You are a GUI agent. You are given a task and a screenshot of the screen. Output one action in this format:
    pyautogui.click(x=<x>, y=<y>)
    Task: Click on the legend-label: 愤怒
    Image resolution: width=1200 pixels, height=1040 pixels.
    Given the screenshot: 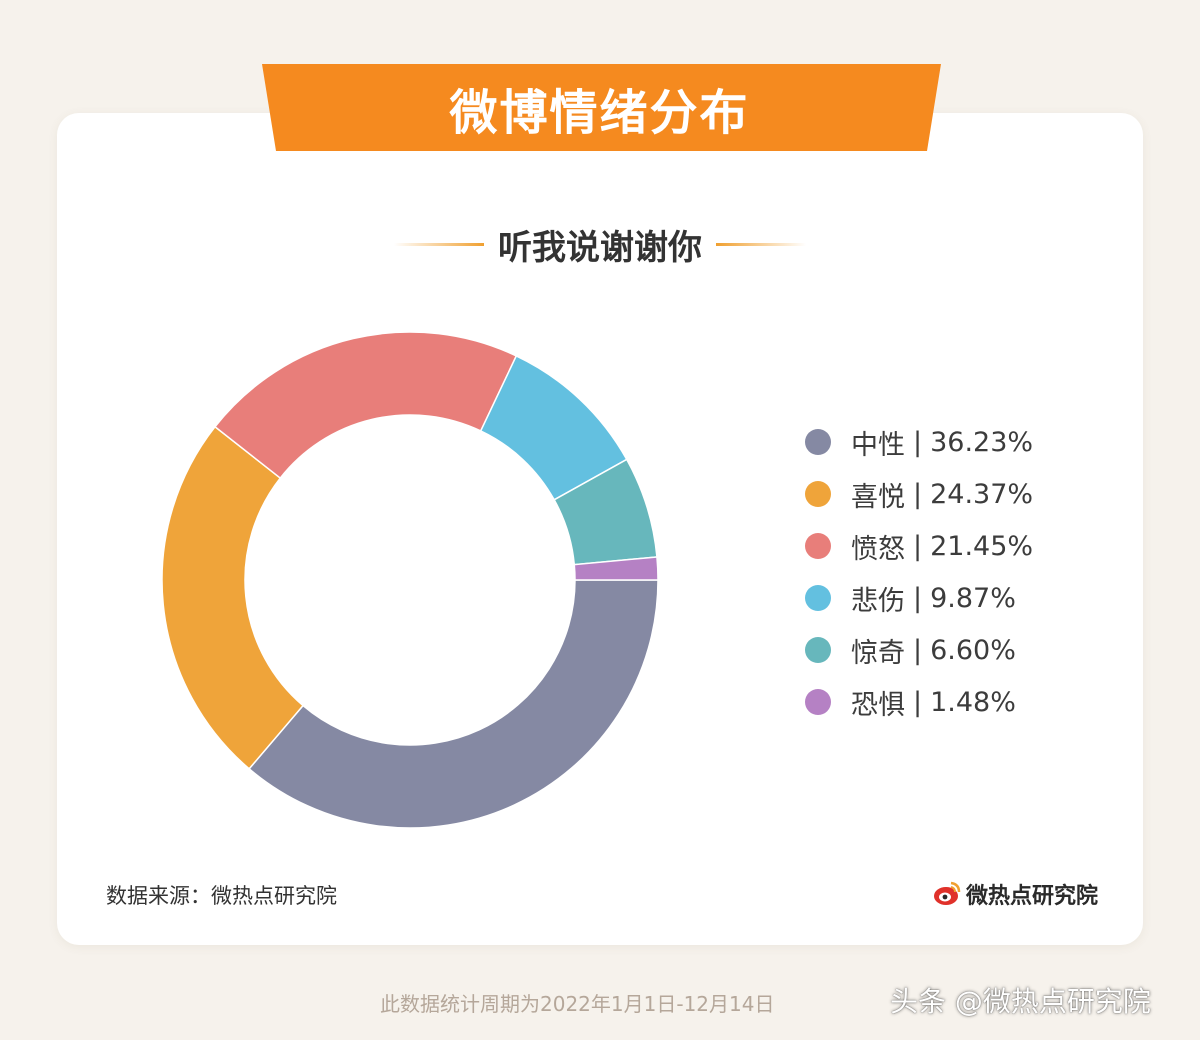 What is the action you would take?
    pyautogui.click(x=878, y=549)
    